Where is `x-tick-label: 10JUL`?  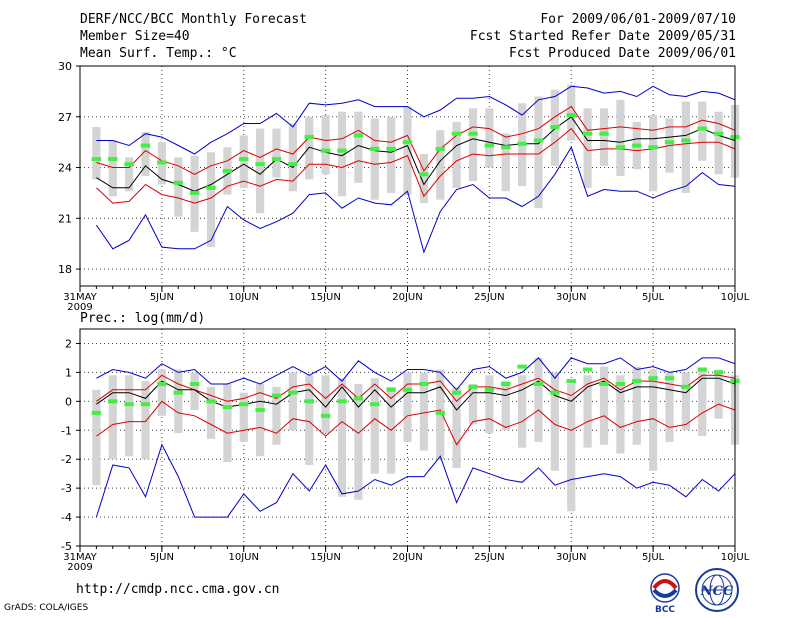
x-tick-label: 10JUL is located at coordinates (735, 297).